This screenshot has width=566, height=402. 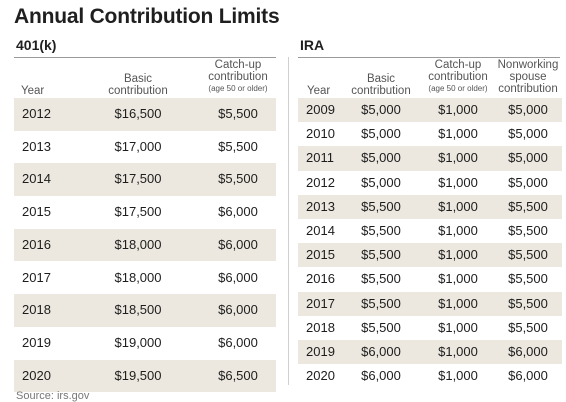 What do you see at coordinates (320, 255) in the screenshot?
I see `ira-cell-year: 2015` at bounding box center [320, 255].